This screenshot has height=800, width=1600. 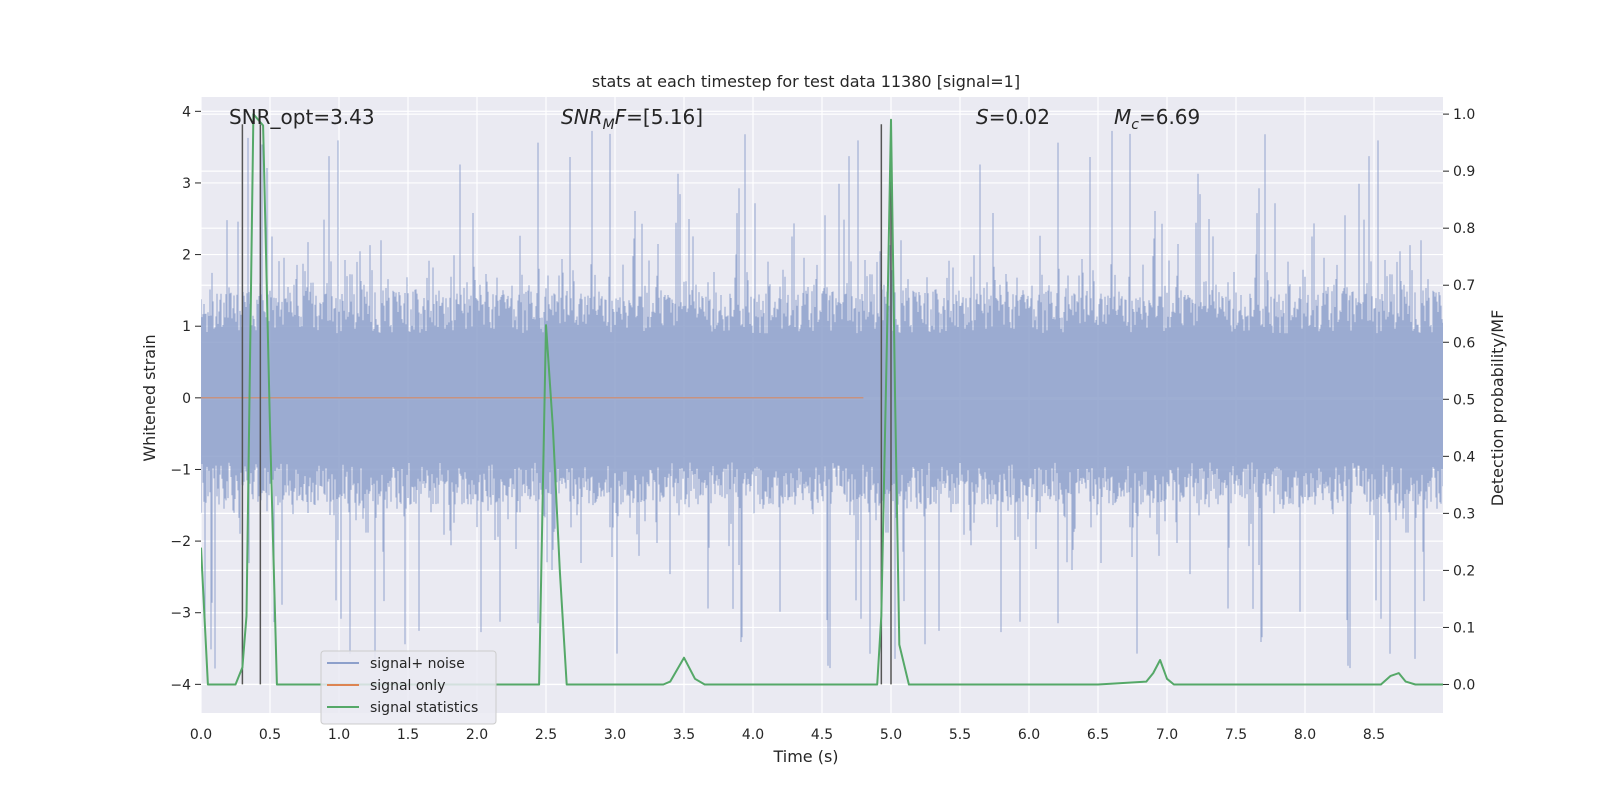 I want to click on y-left-tick-label: −2, so click(x=180, y=542).